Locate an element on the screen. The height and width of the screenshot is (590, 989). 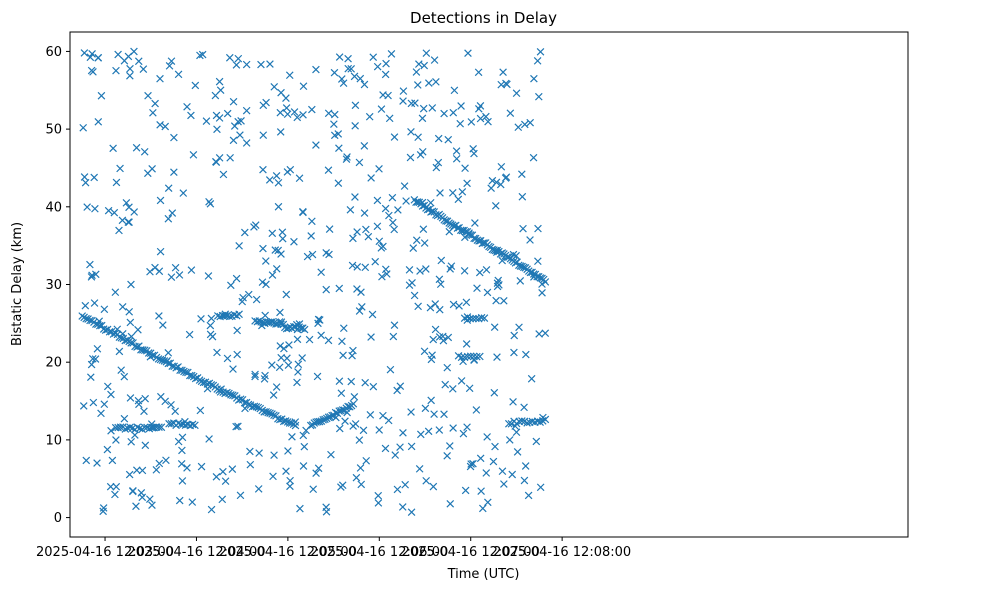
x-tick-label: 2025-04-16 12:04:00 is located at coordinates (196, 552).